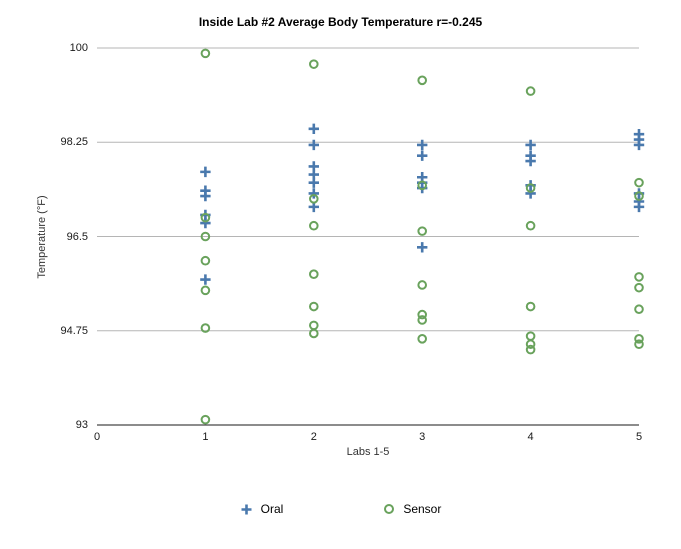 The image size is (681, 549). I want to click on legend-item-oral: Oral, so click(262, 509).